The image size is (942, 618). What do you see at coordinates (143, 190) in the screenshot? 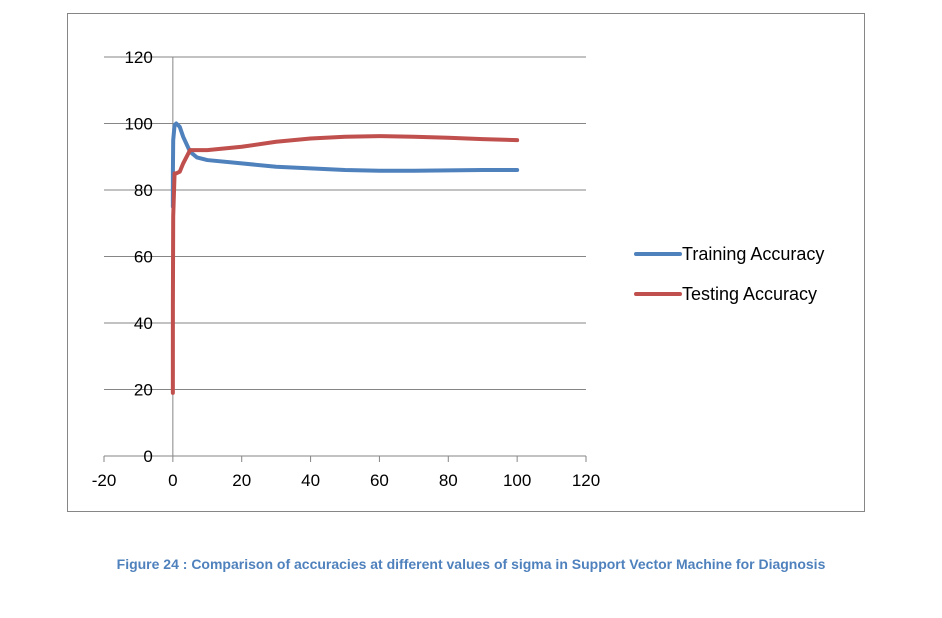
I see `y-tick-label-80: 80` at bounding box center [143, 190].